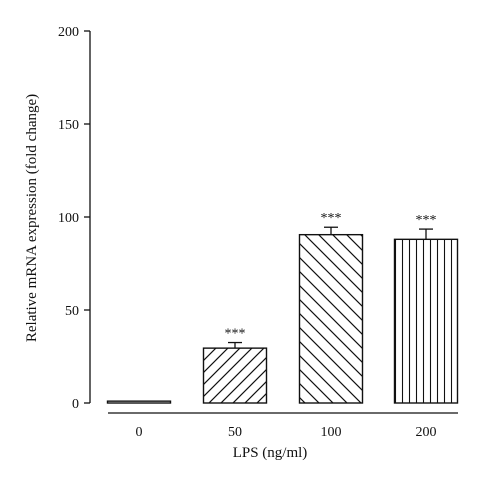 This screenshot has height=486, width=500. Describe the element at coordinates (235, 432) in the screenshot. I see `x-tick-label: 50` at that location.